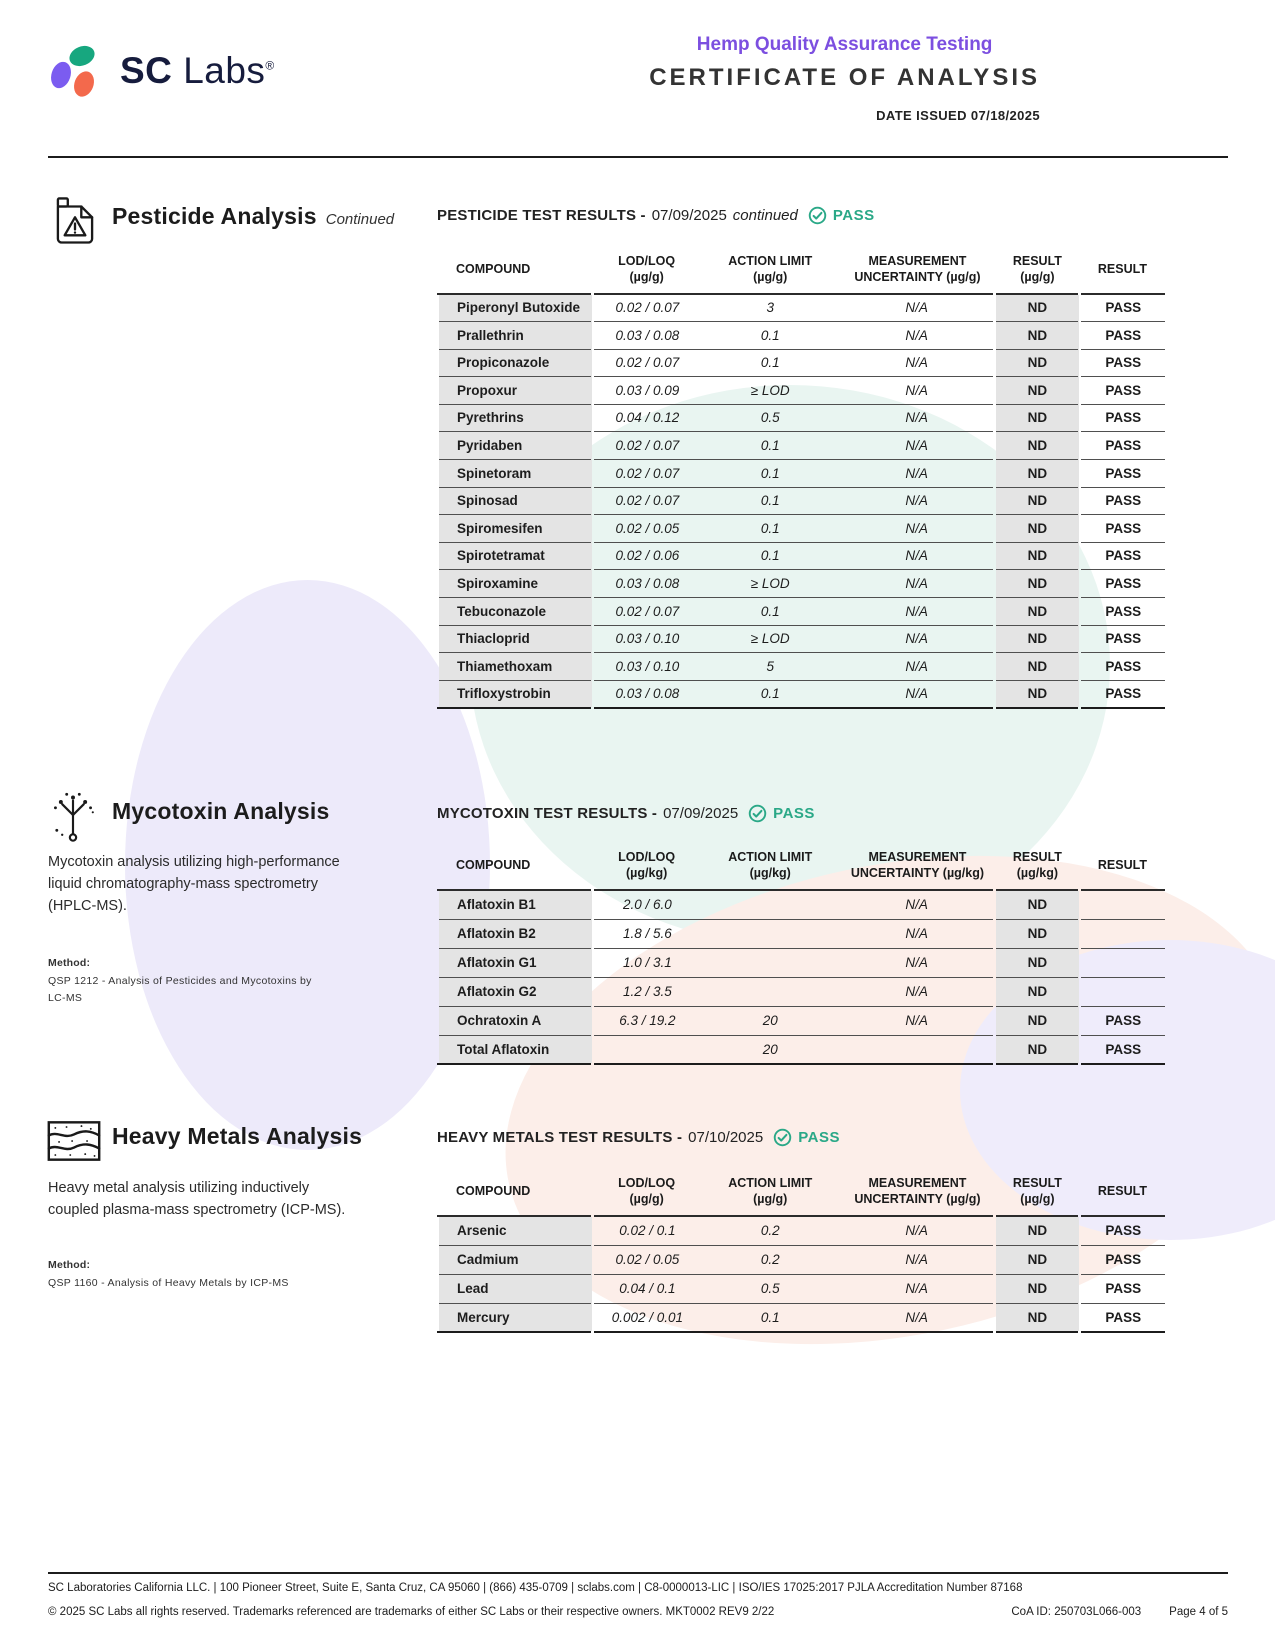 Image resolution: width=1275 pixels, height=1650 pixels. I want to click on cell-compound: Piperonyl Butoxide, so click(515, 308).